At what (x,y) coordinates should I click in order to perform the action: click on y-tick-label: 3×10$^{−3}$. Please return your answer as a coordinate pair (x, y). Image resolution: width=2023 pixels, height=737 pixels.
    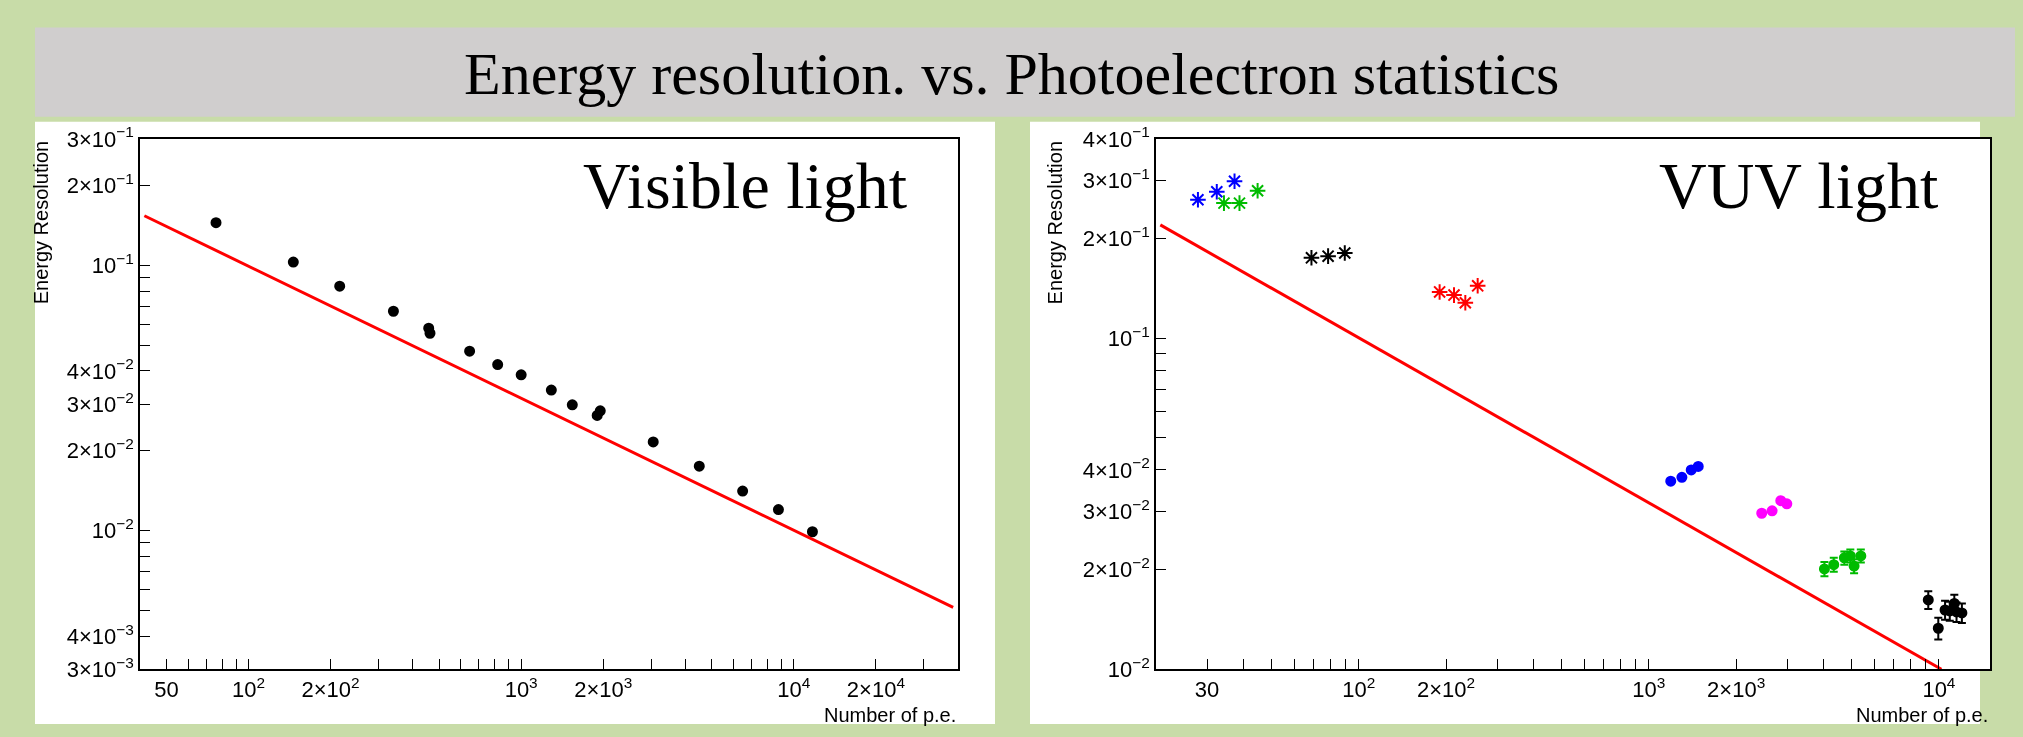
    Looking at the image, I should click on (100, 667).